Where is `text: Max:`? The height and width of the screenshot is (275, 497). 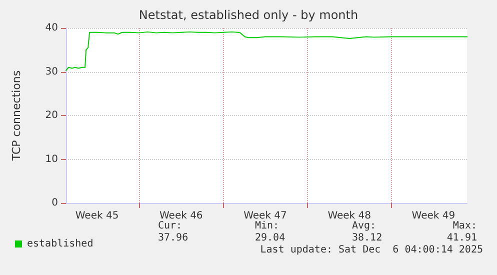
text: Max: is located at coordinates (464, 226).